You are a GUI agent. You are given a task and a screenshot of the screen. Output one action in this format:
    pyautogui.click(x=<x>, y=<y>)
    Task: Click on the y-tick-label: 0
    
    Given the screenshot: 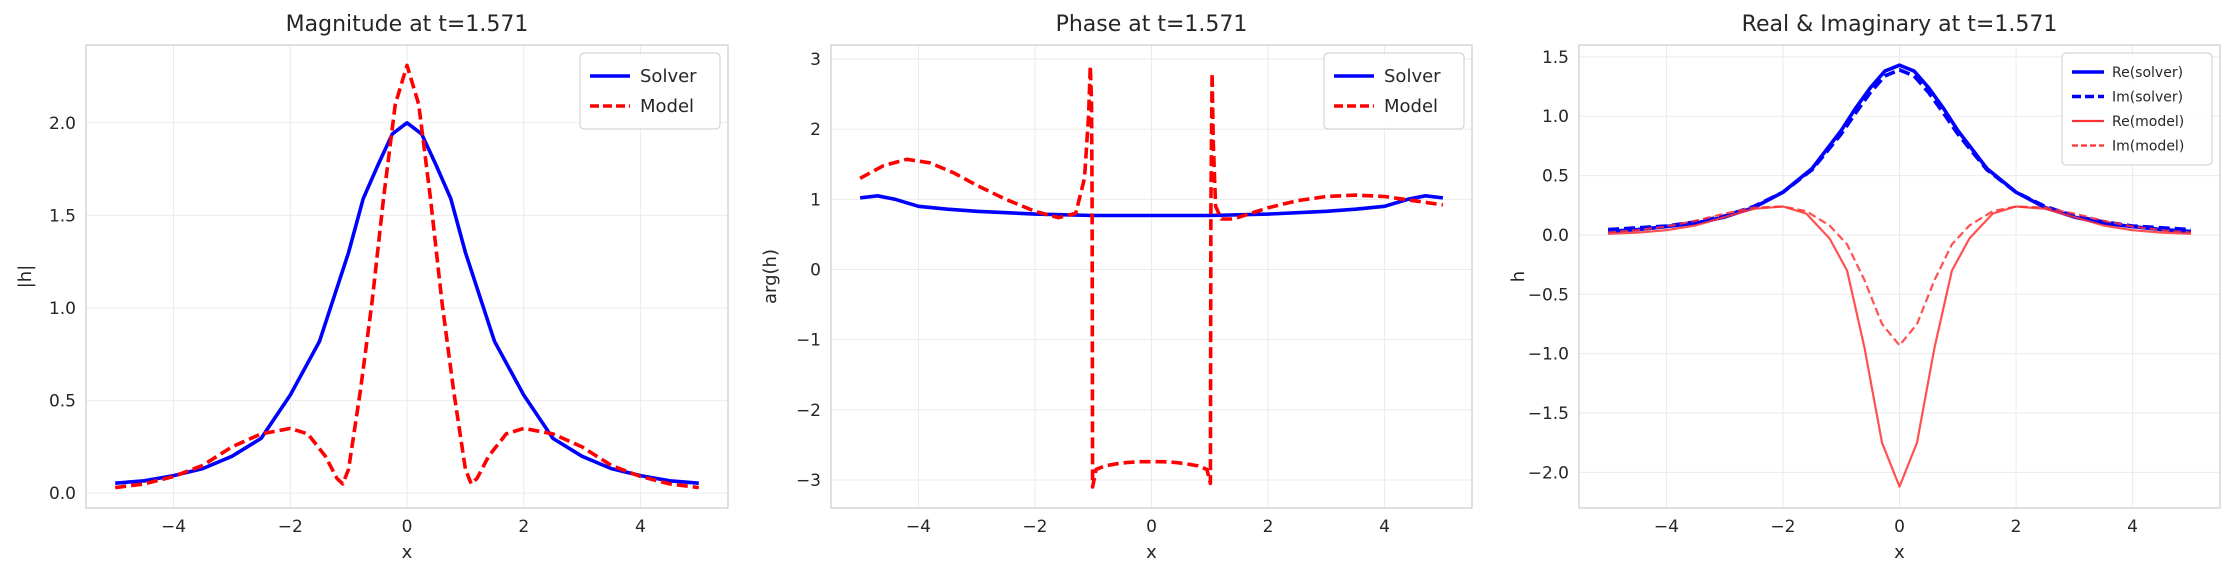 What is the action you would take?
    pyautogui.click(x=815, y=270)
    